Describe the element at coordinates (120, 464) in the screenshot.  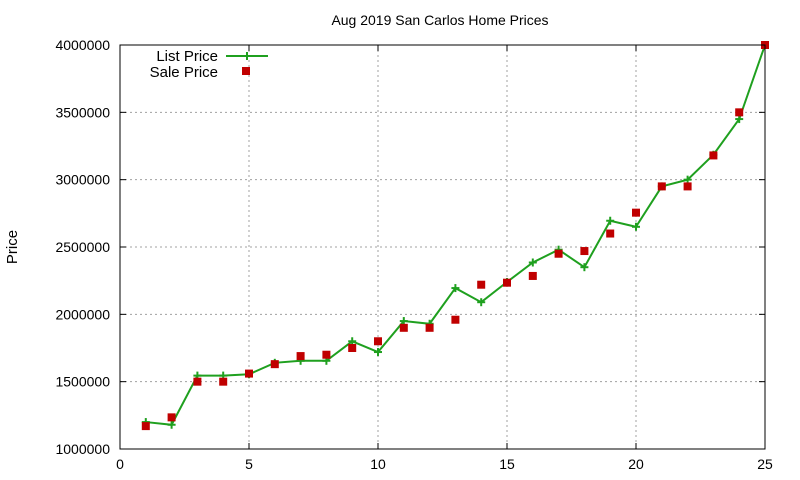
I see `x-tick-label: 0` at that location.